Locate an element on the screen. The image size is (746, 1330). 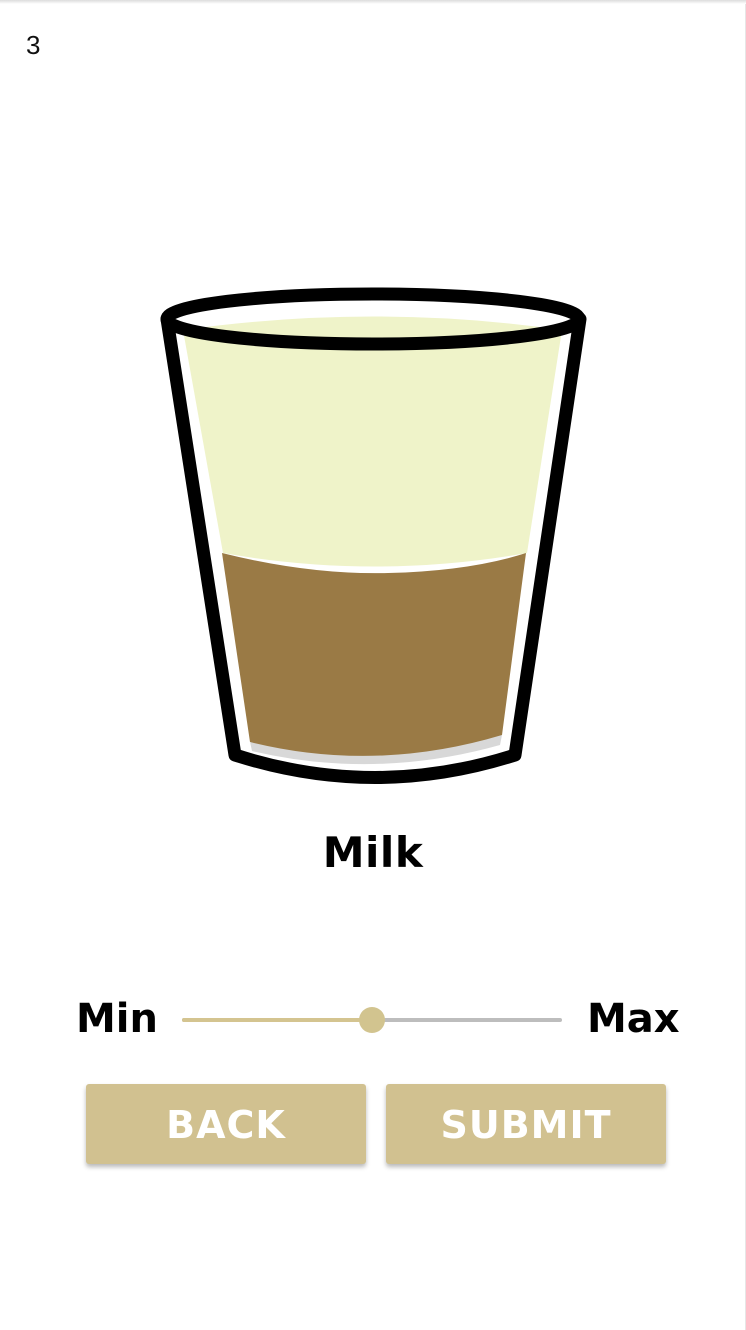
slider-thumb is located at coordinates (372, 1020).